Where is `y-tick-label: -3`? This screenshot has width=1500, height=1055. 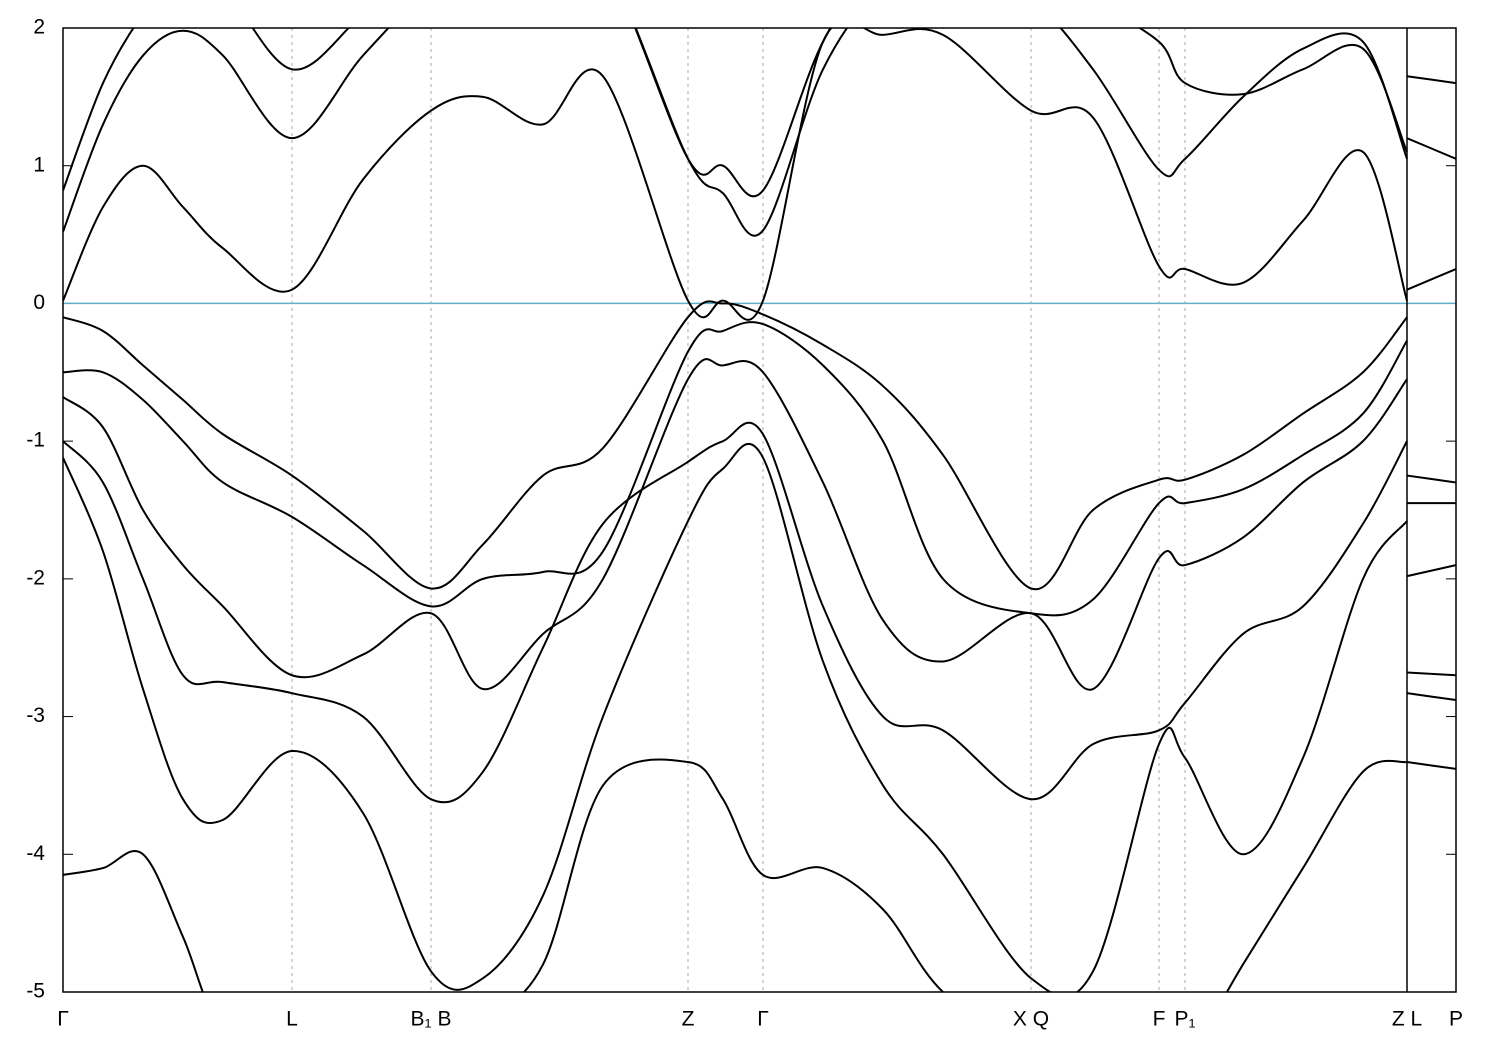 y-tick-label: -3 is located at coordinates (35, 715).